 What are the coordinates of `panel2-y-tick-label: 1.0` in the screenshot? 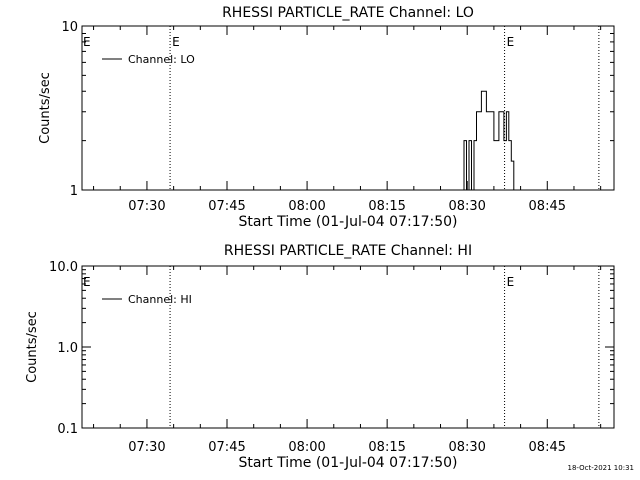 It's located at (67, 348).